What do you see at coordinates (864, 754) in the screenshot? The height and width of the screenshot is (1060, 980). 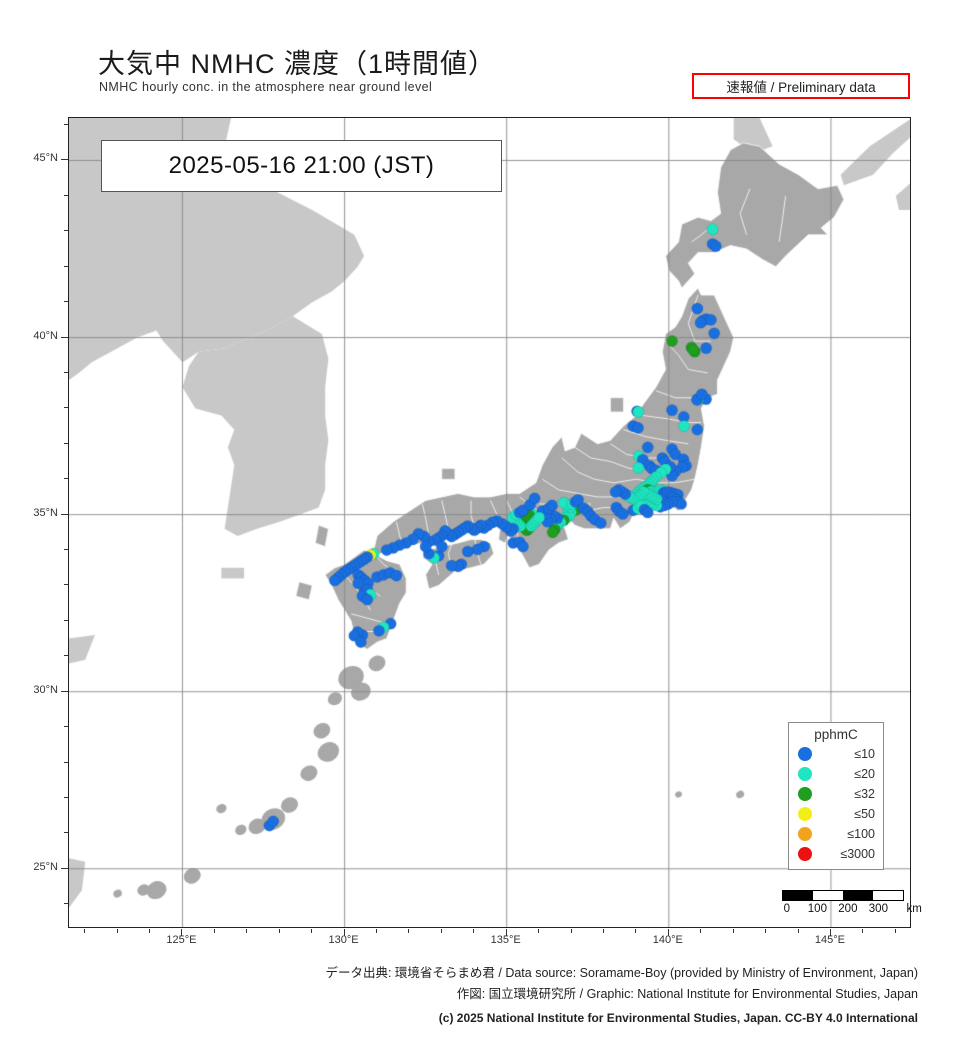 I see `legend-label: ≤10` at bounding box center [864, 754].